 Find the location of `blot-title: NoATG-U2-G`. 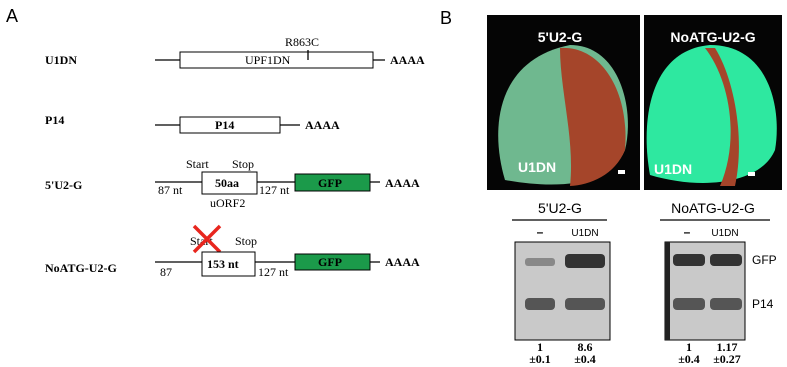

blot-title: NoATG-U2-G is located at coordinates (713, 208).